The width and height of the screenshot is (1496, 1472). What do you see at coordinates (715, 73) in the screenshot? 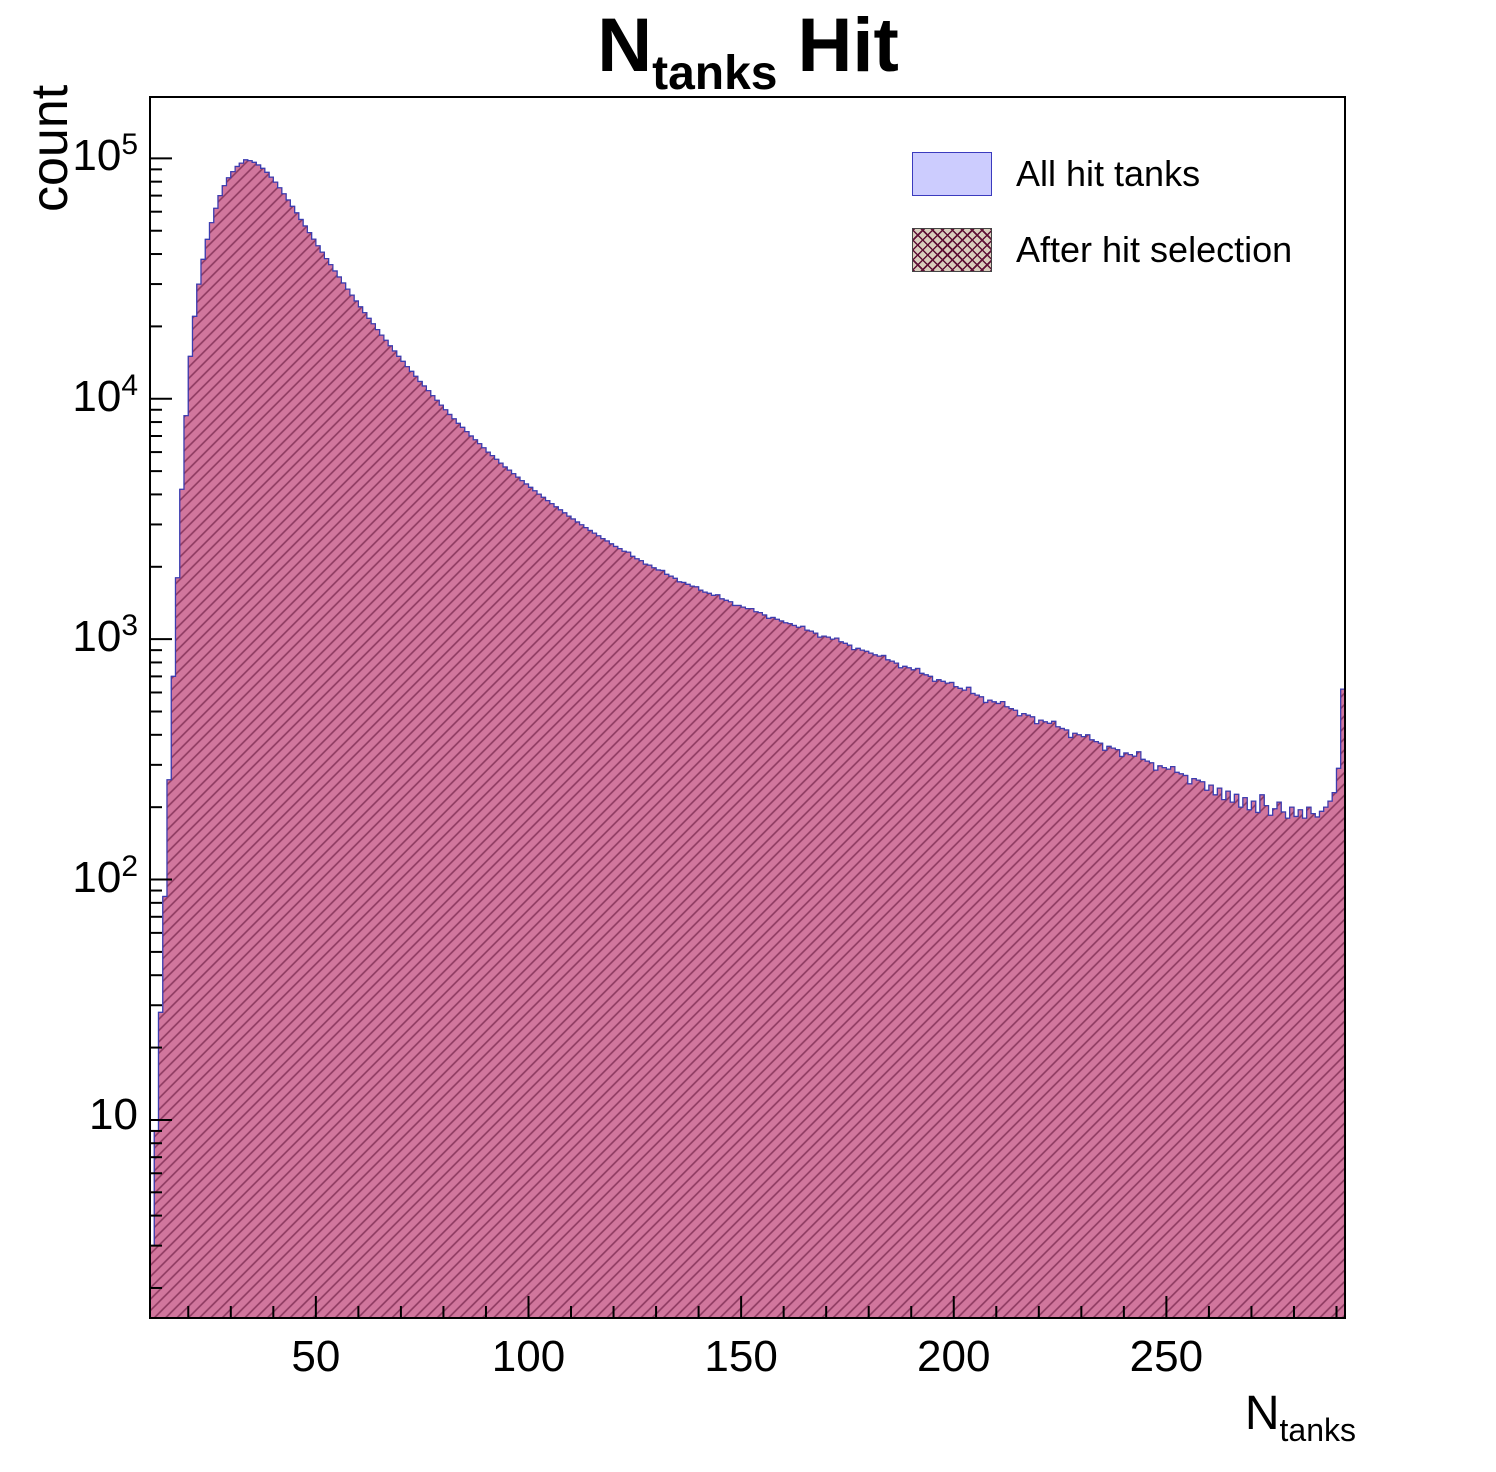
I see `title-subscript: tanks` at bounding box center [715, 73].